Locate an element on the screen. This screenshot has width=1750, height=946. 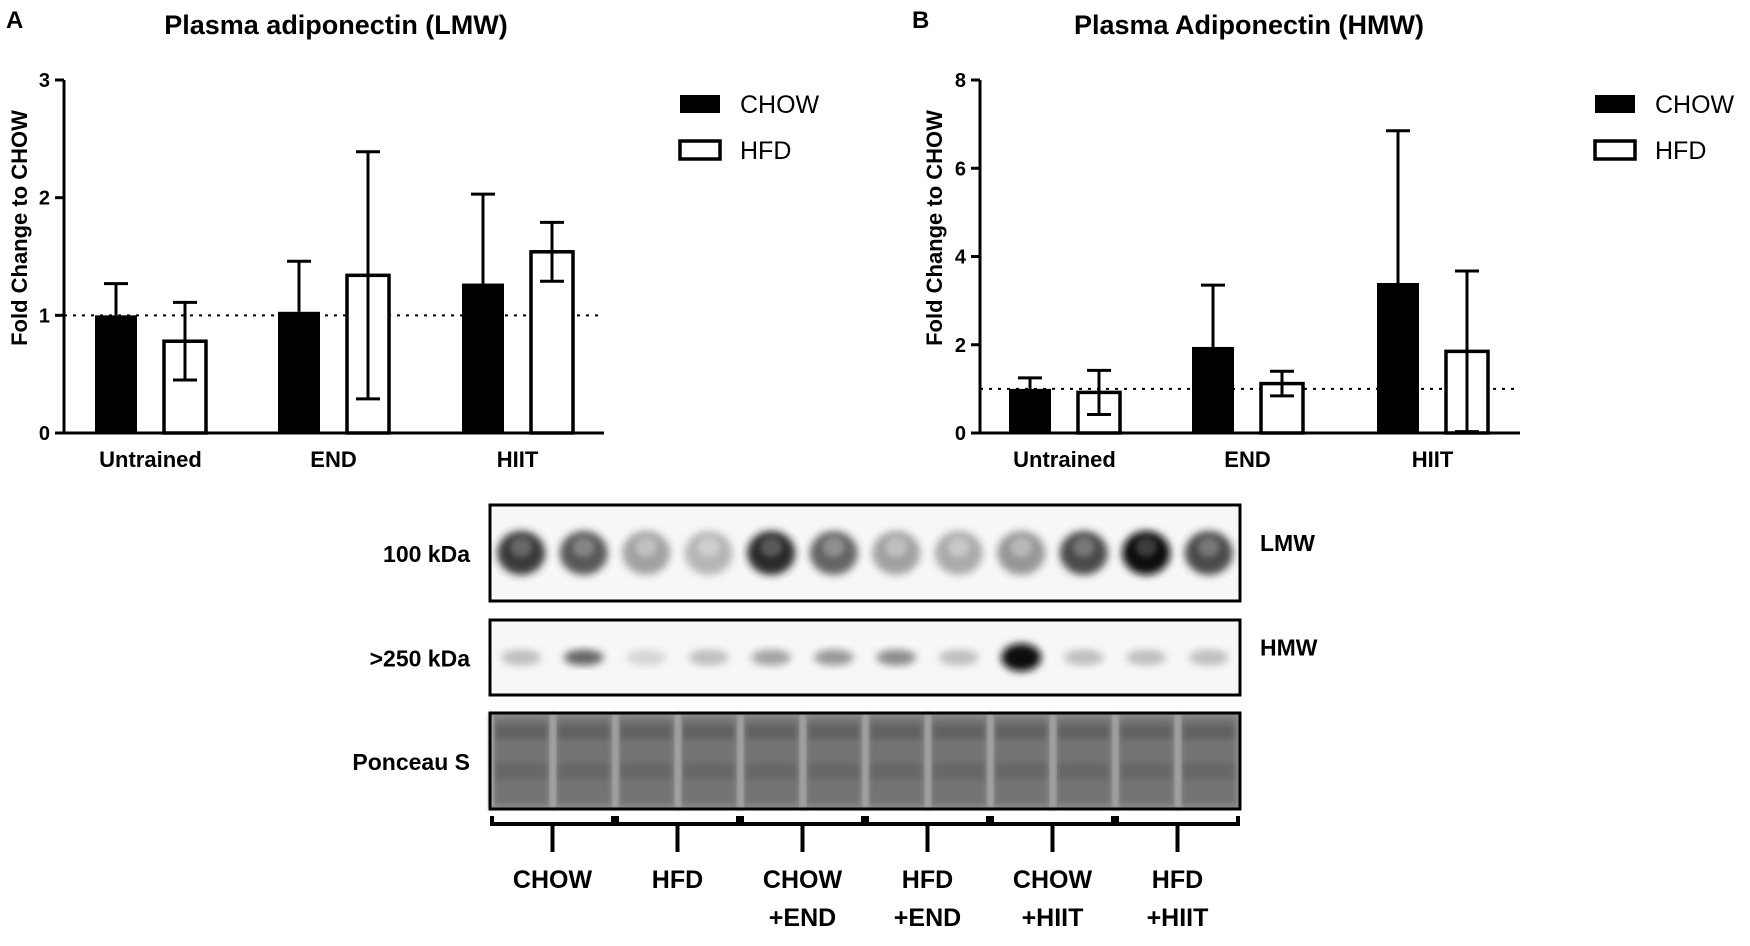
chart-b-y-tick-label: 4 is located at coordinates (961, 258).